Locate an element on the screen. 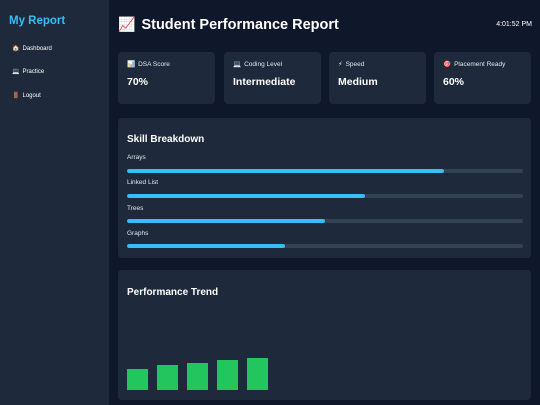 This screenshot has width=540, height=405. door-icon: 🚪 is located at coordinates (16, 96).